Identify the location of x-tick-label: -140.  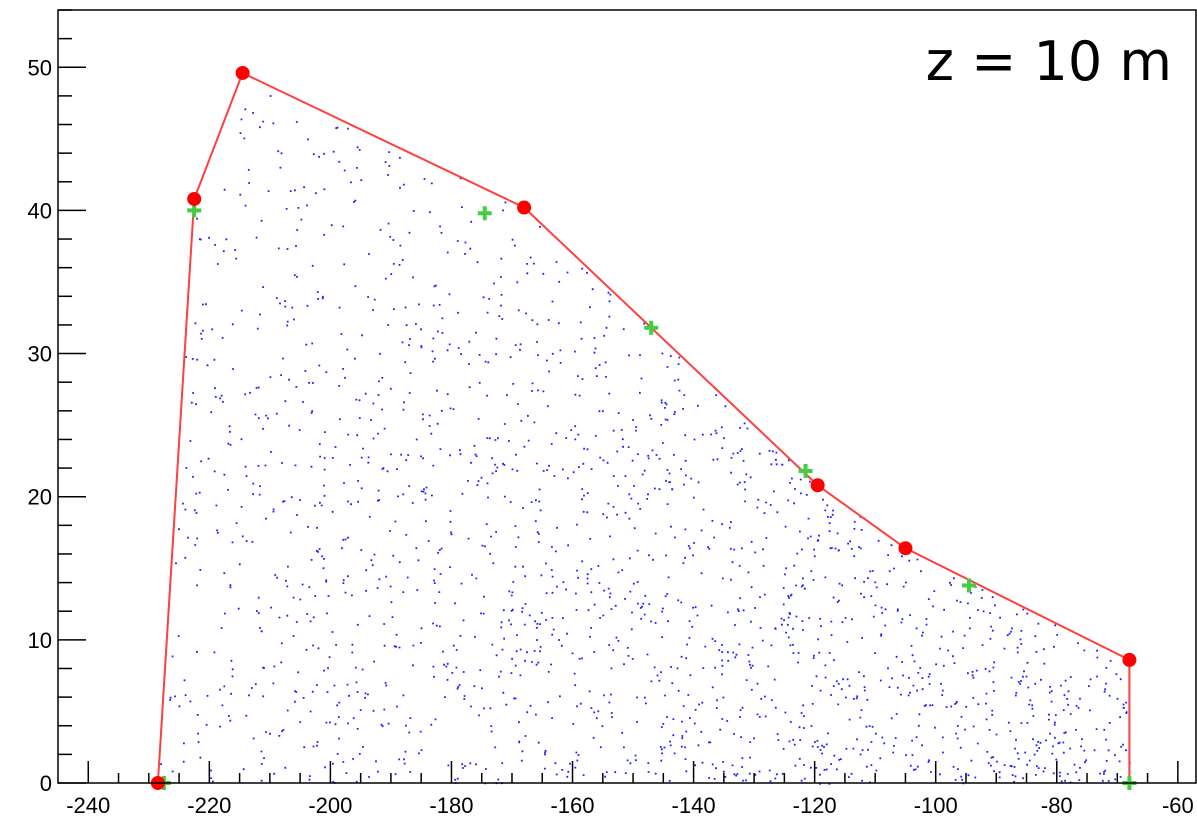
(694, 805).